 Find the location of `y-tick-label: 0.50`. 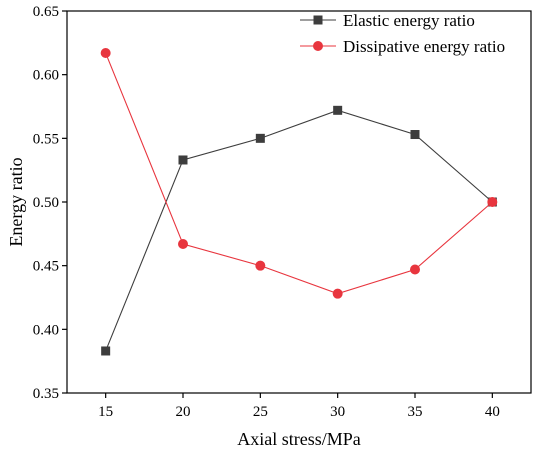

y-tick-label: 0.50 is located at coordinates (46, 203).